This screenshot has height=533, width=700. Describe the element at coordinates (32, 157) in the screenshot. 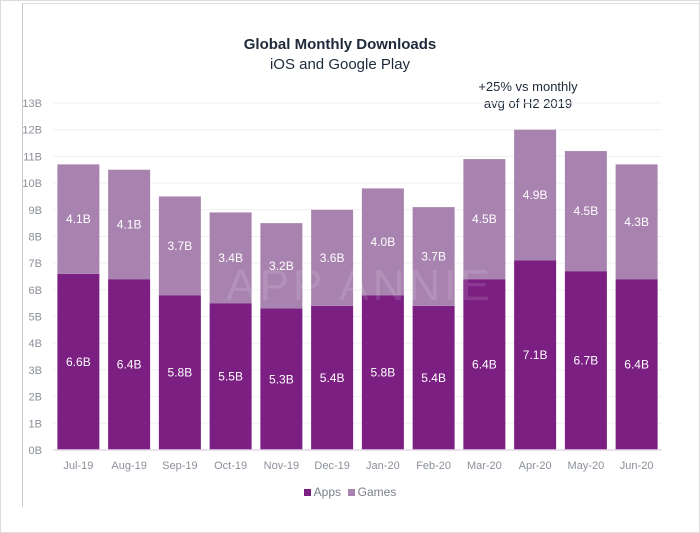

I see `y-tick-label: 11B` at that location.